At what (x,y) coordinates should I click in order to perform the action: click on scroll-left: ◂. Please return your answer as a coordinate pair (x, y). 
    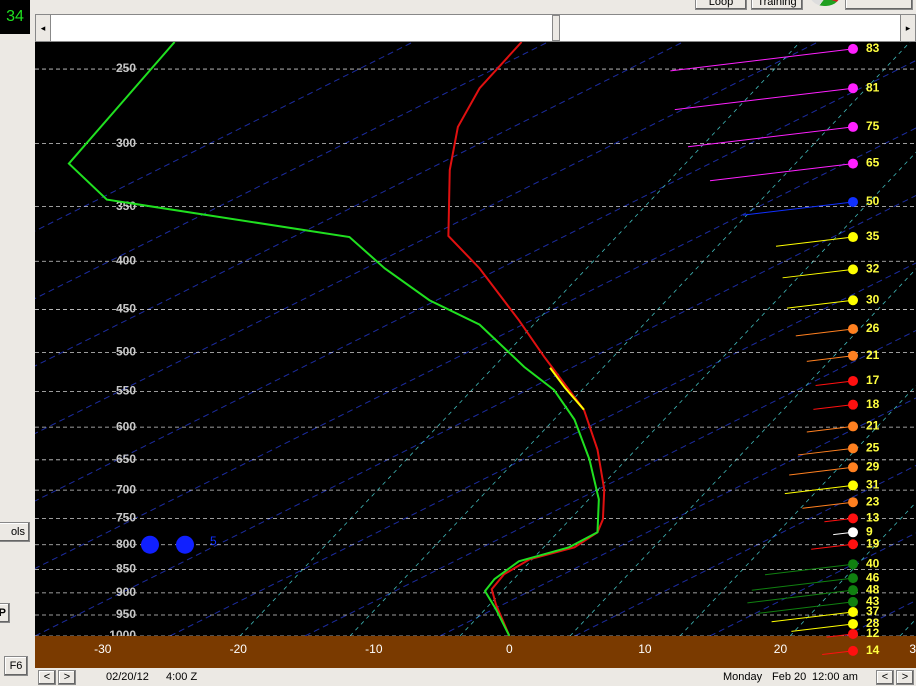
    Looking at the image, I should click on (43, 28).